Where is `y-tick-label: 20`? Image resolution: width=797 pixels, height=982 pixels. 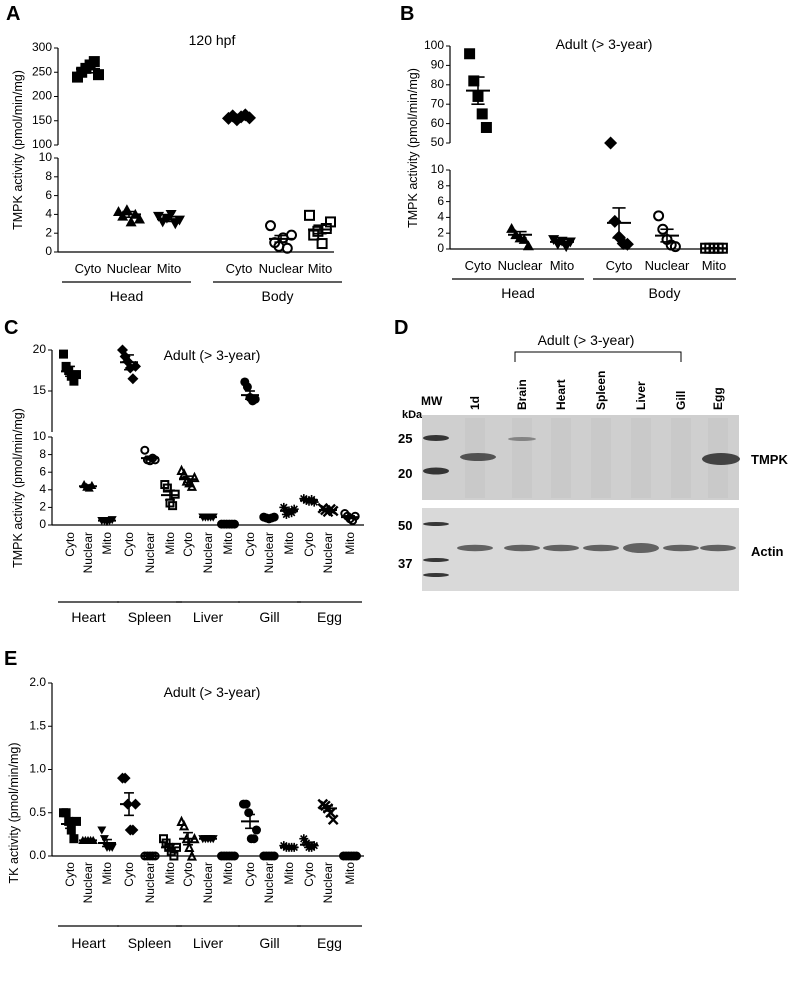
y-tick-label: 20 is located at coordinates (40, 349).